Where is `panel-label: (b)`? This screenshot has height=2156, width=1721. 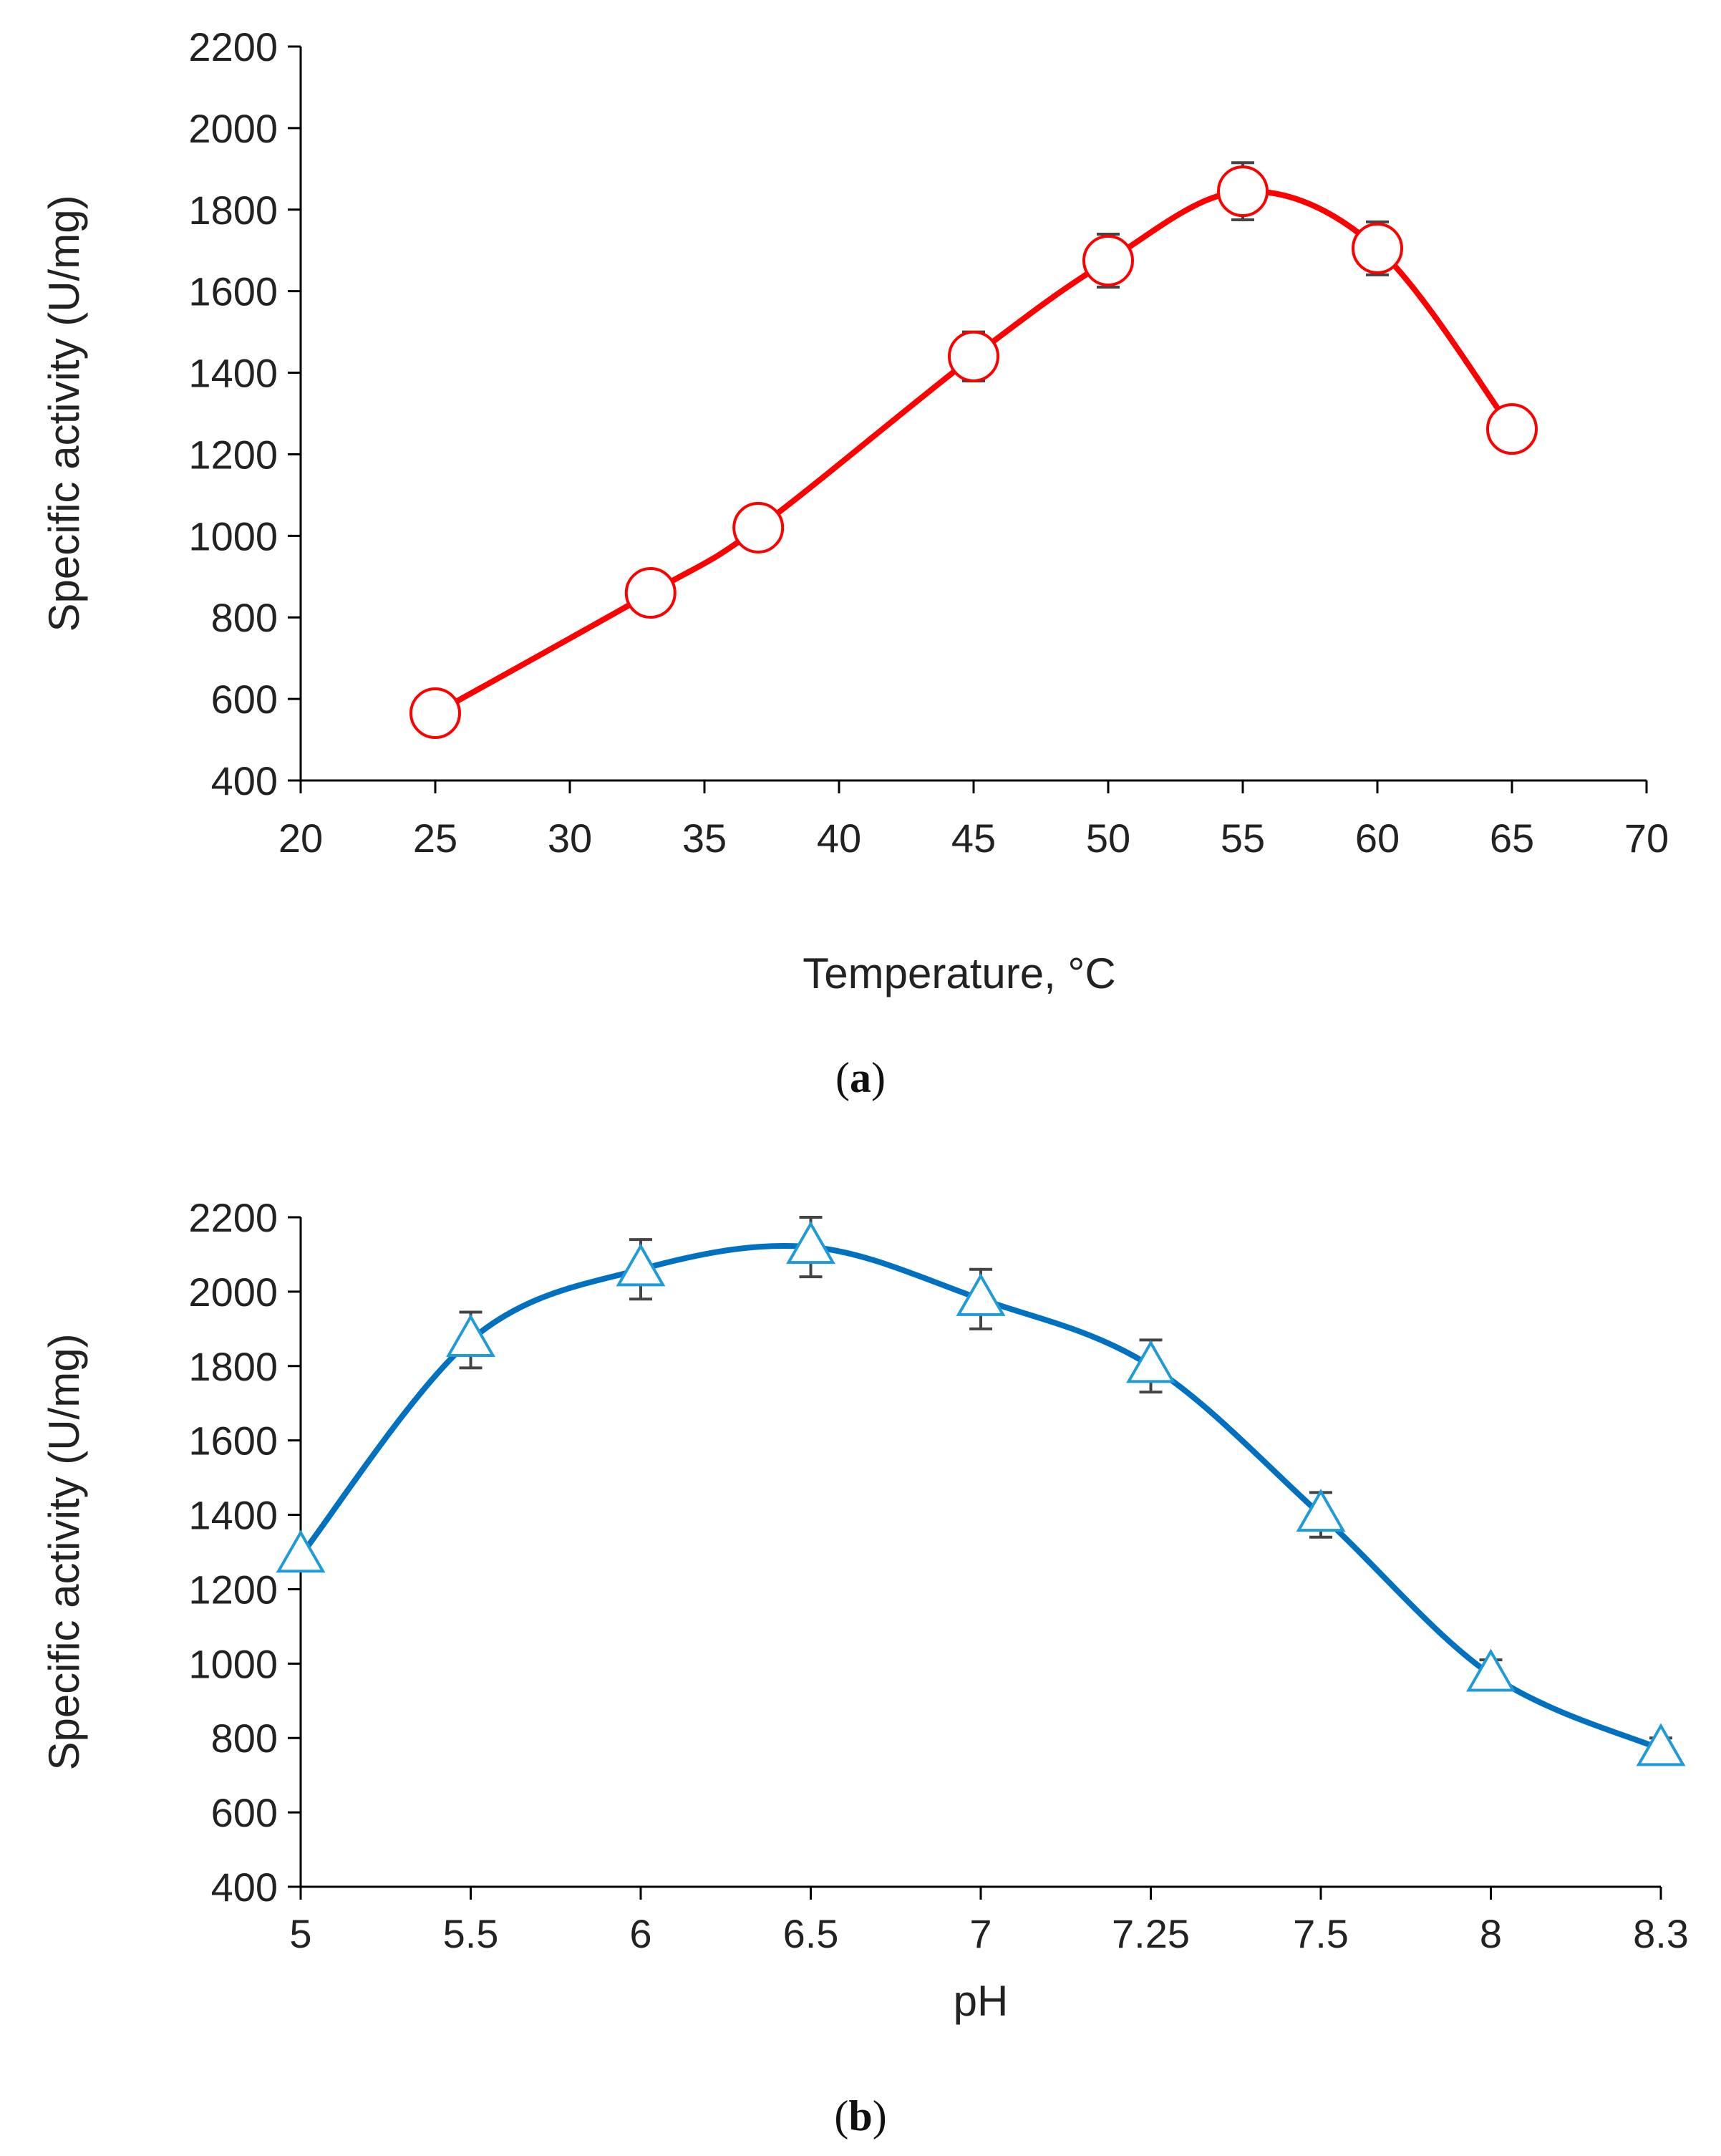
panel-label: (b) is located at coordinates (860, 2116).